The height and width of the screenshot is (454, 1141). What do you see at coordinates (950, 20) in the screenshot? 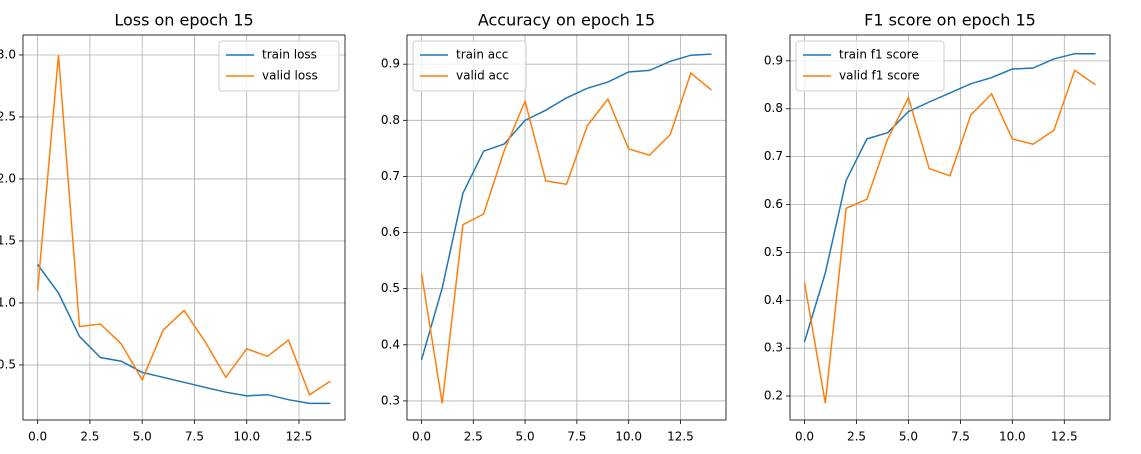
I see `chart-title: F1 score on epoch 15` at bounding box center [950, 20].